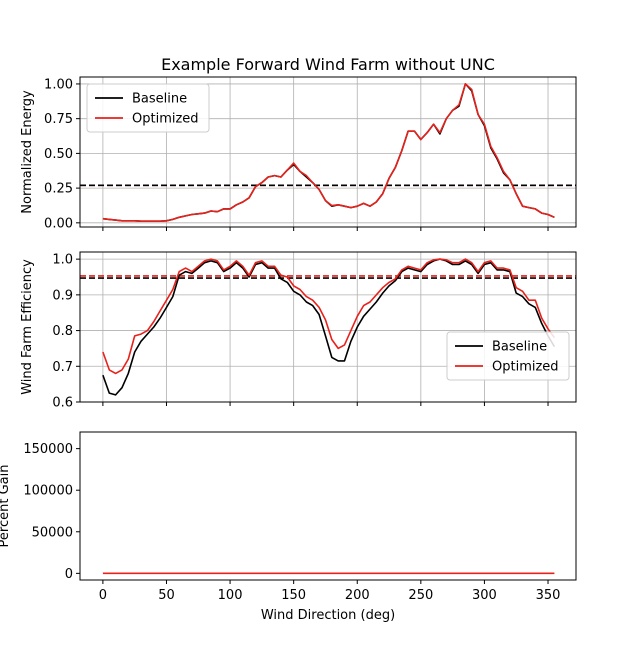 This screenshot has height=654, width=640. I want to click on x-tick-label: 250, so click(420, 595).